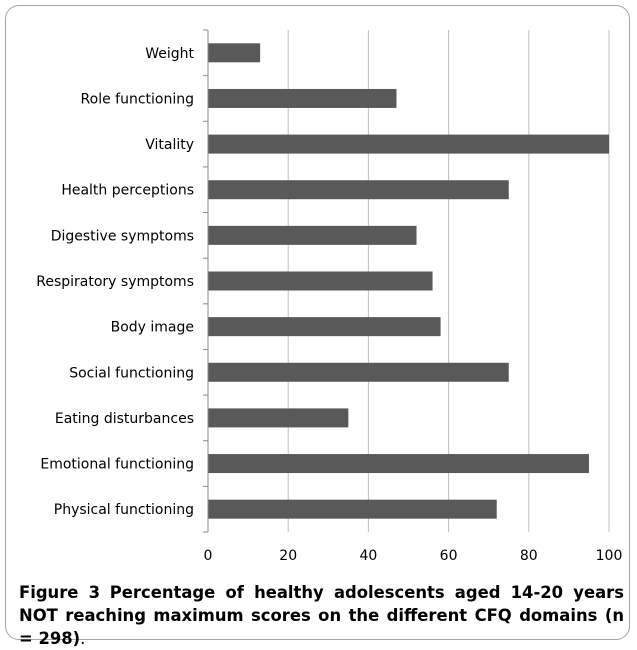 The width and height of the screenshot is (637, 650). What do you see at coordinates (60, 592) in the screenshot?
I see `figure-label: Figure 3` at bounding box center [60, 592].